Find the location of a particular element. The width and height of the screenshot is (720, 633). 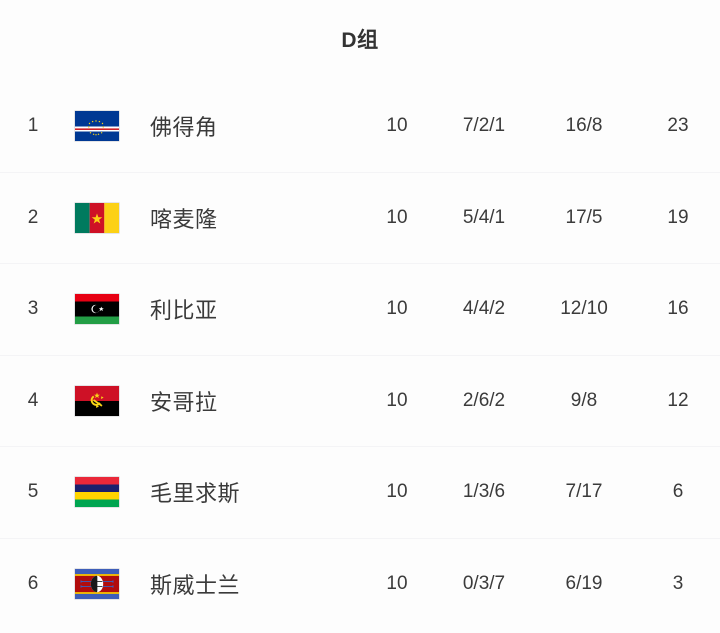

flag-angola-icon is located at coordinates (97, 400).